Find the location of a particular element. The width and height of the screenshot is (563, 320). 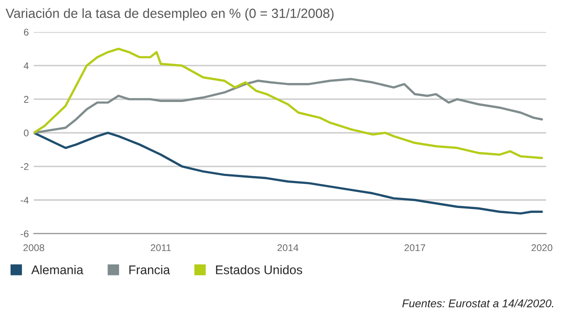

x-tick-label: 2008 is located at coordinates (33, 248).